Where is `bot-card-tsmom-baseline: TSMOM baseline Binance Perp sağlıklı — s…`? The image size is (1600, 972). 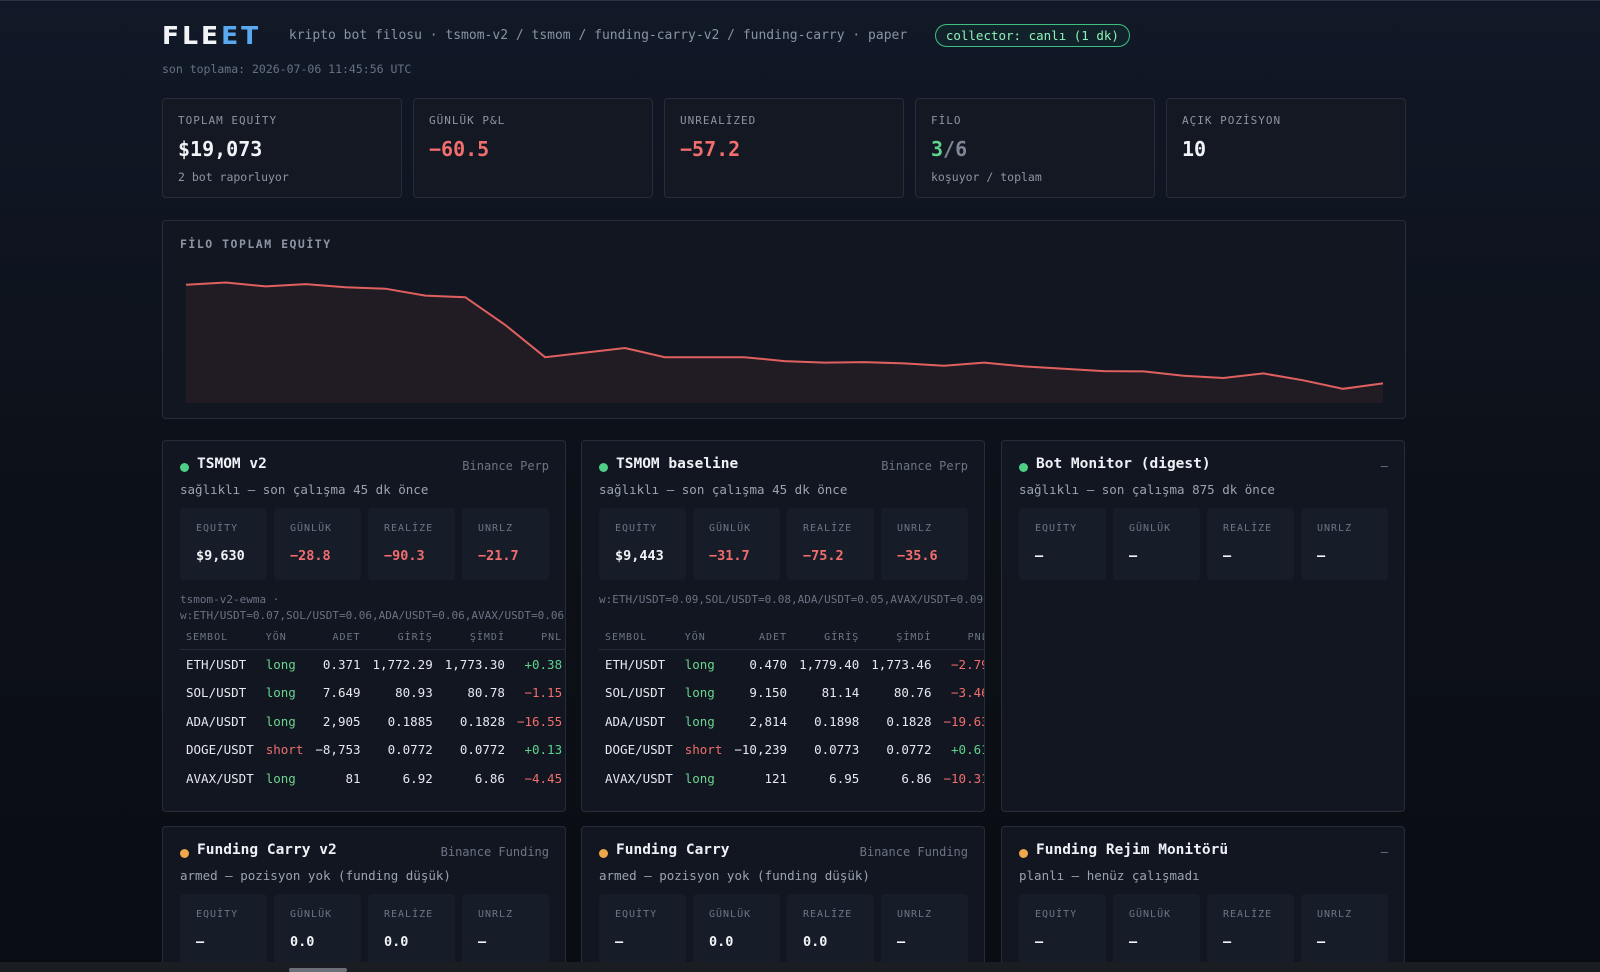
bot-card-tsmom-baseline: TSMOM baseline Binance Perp sağlıklı — s… is located at coordinates (783, 626).